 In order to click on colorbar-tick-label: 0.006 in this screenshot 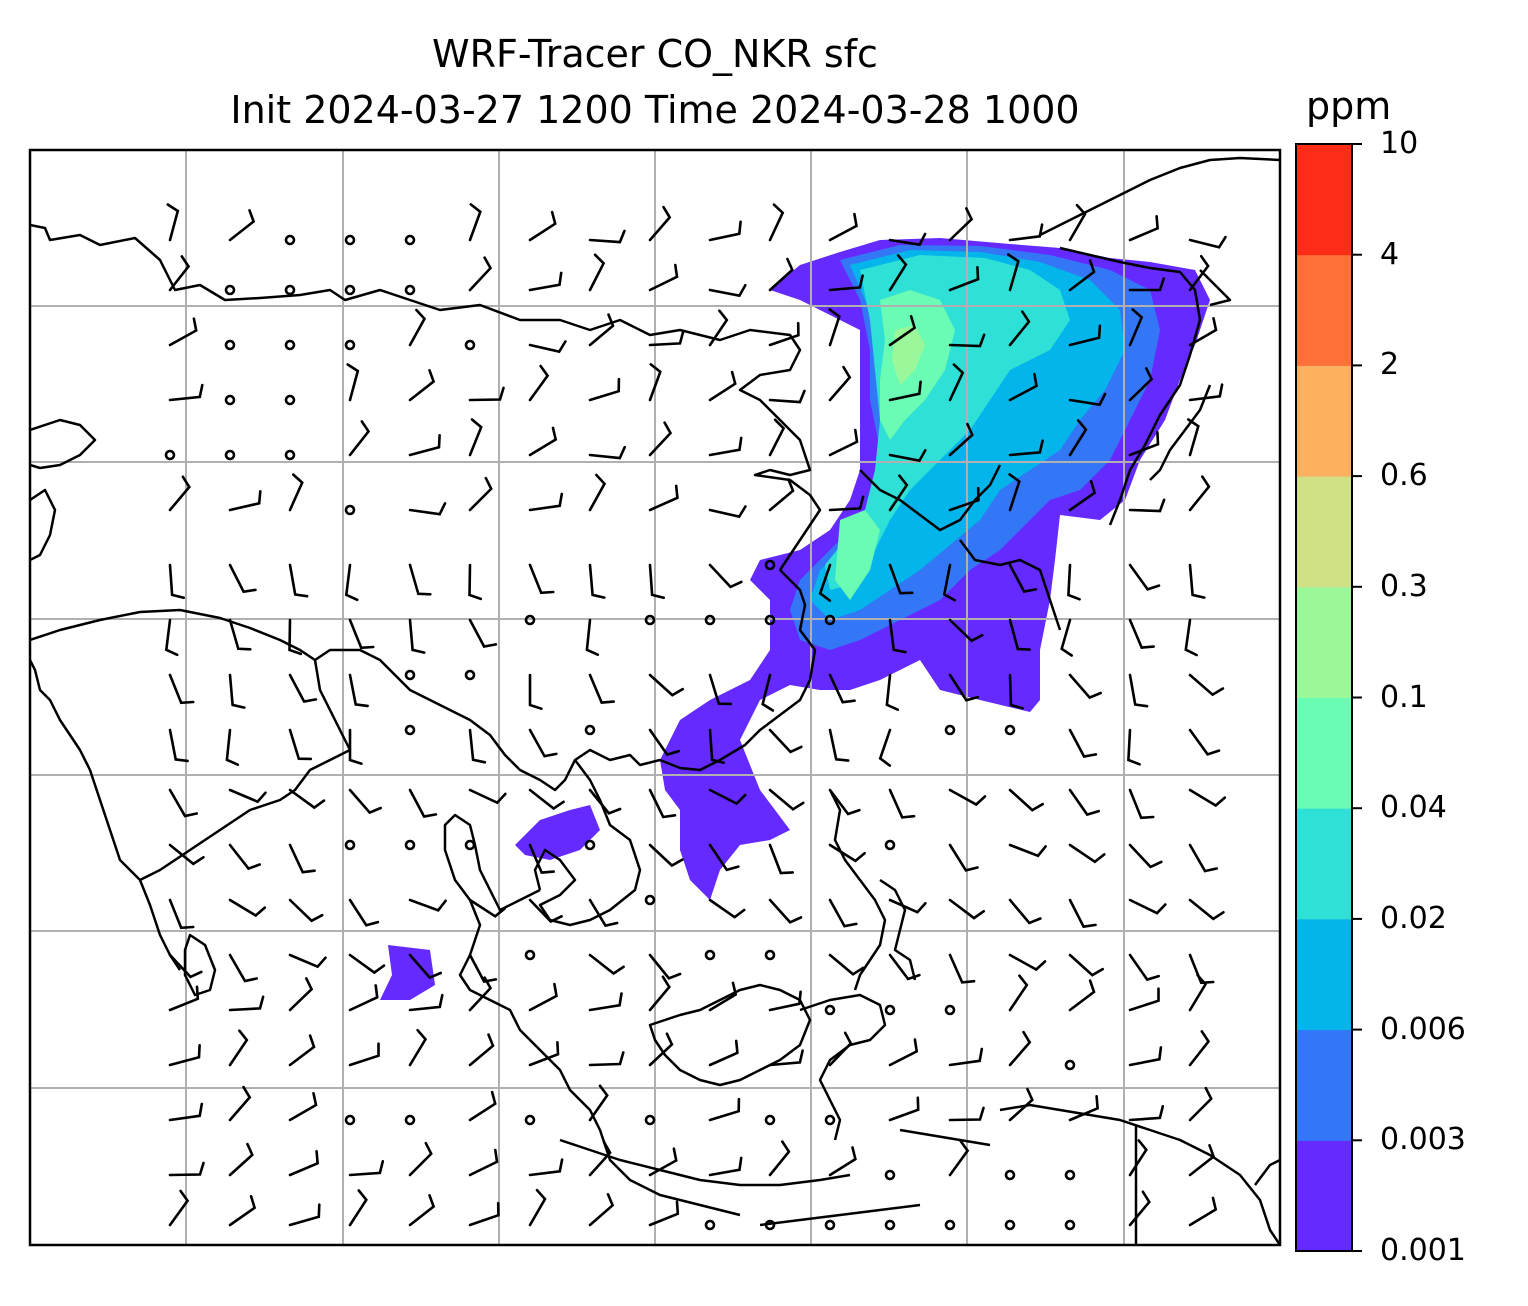, I will do `click(1423, 1029)`.